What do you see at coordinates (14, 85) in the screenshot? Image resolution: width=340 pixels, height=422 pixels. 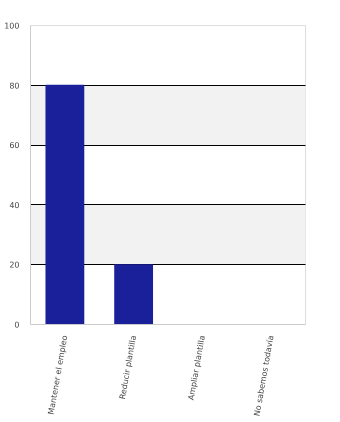 I see `y-tick-label: 80` at bounding box center [14, 85].